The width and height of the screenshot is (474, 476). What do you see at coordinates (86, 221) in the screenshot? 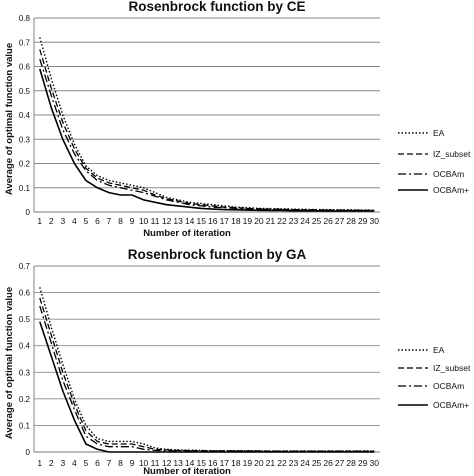
I see `x-tick-label: 5` at bounding box center [86, 221].